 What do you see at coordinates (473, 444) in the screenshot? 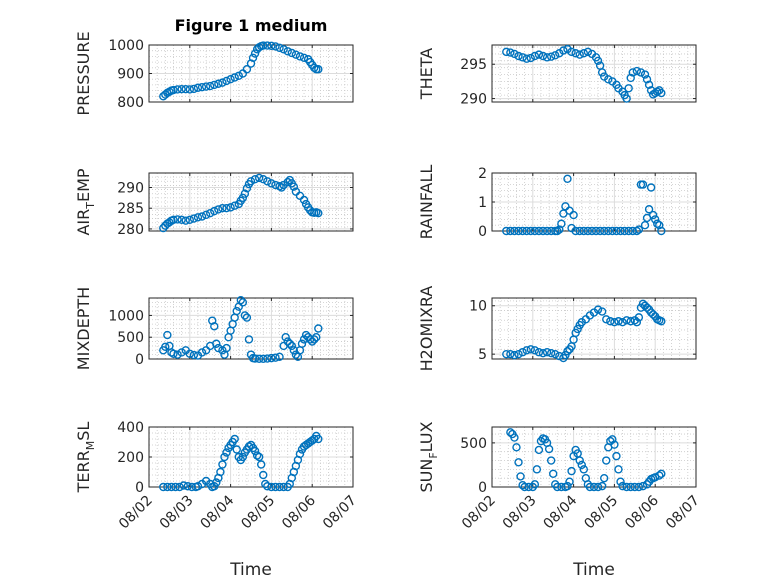
I see `y-tick-label: 500` at bounding box center [473, 444].